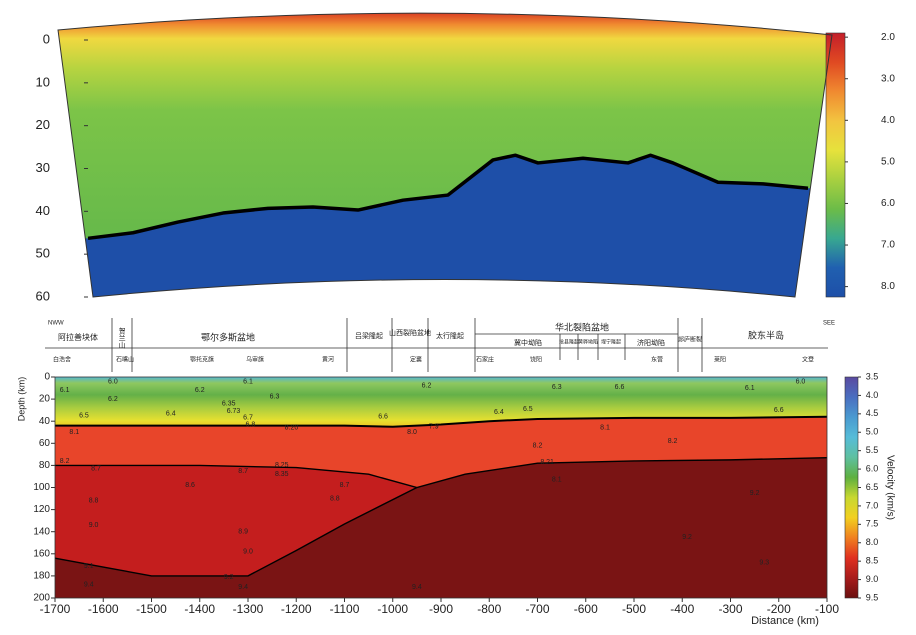 The height and width of the screenshot is (635, 916). What do you see at coordinates (657, 360) in the screenshot?
I see `station: 东营` at bounding box center [657, 360].